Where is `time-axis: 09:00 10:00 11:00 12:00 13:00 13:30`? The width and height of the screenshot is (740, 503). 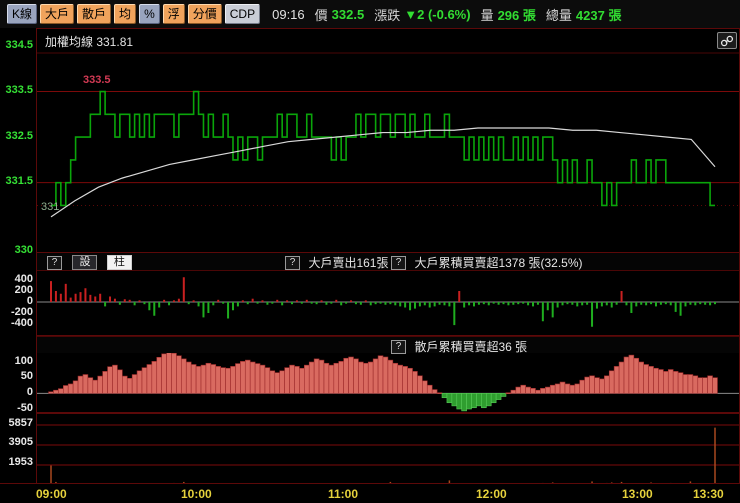
time-axis: 09:00 10:00 11:00 12:00 13:00 13:30 is located at coordinates (370, 493).